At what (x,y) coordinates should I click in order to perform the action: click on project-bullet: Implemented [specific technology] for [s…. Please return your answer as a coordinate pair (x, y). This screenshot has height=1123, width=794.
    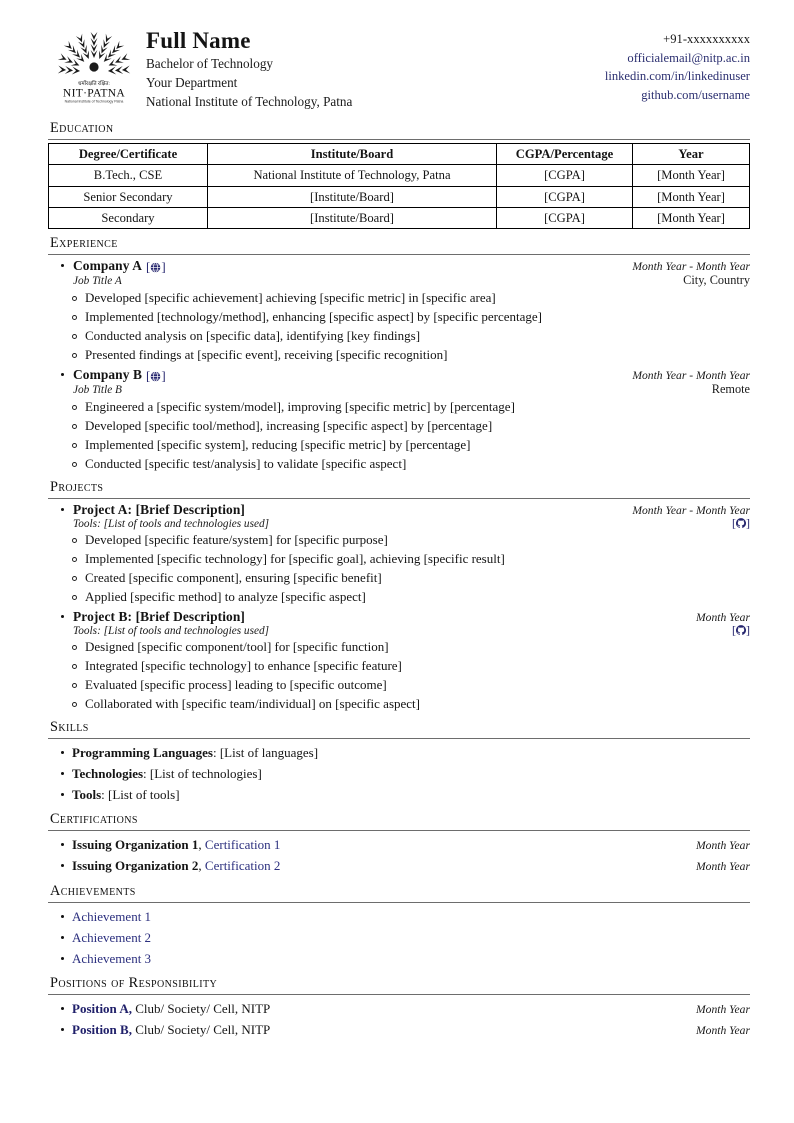
    Looking at the image, I should click on (399, 558).